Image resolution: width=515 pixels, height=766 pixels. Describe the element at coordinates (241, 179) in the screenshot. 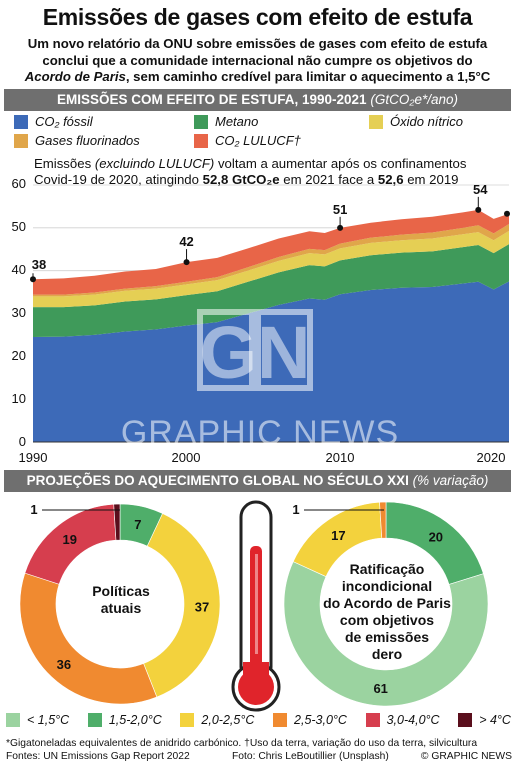

I see `annotation-text: 52,8 GtCO₂e` at that location.